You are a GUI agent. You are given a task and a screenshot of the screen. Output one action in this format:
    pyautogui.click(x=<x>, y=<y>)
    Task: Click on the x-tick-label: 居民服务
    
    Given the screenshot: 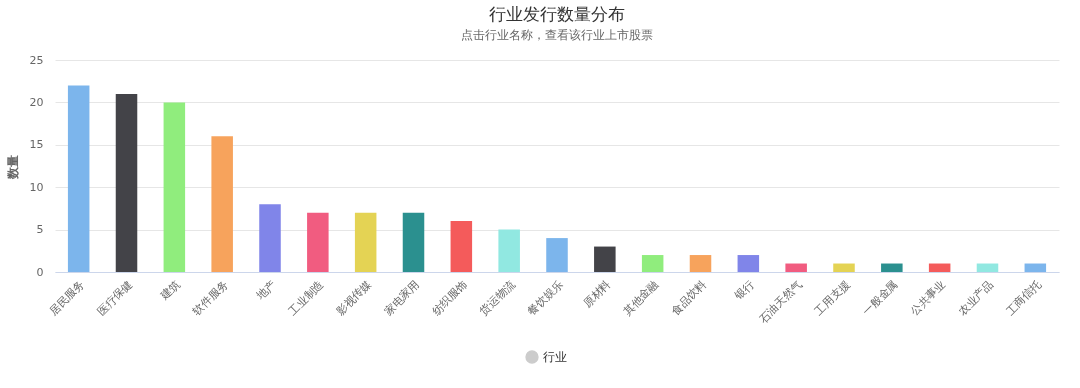 What is the action you would take?
    pyautogui.click(x=67, y=298)
    